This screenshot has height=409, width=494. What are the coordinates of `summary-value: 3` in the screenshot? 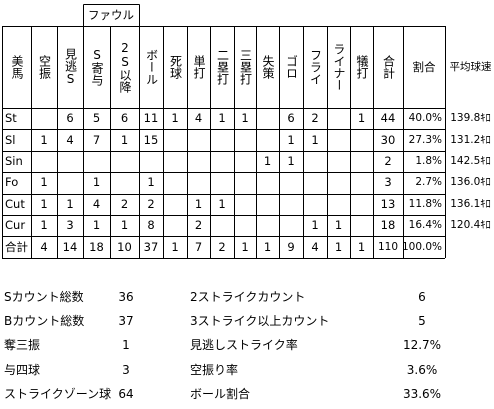 It's located at (126, 369).